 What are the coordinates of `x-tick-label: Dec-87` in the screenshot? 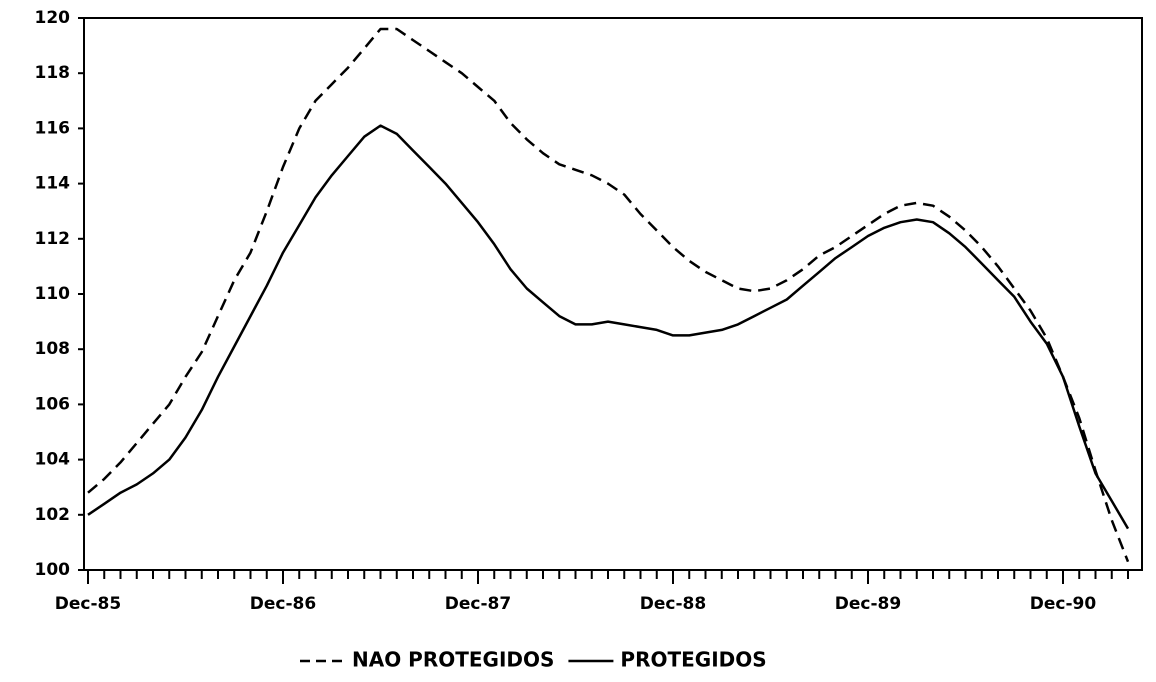 It's located at (478, 604).